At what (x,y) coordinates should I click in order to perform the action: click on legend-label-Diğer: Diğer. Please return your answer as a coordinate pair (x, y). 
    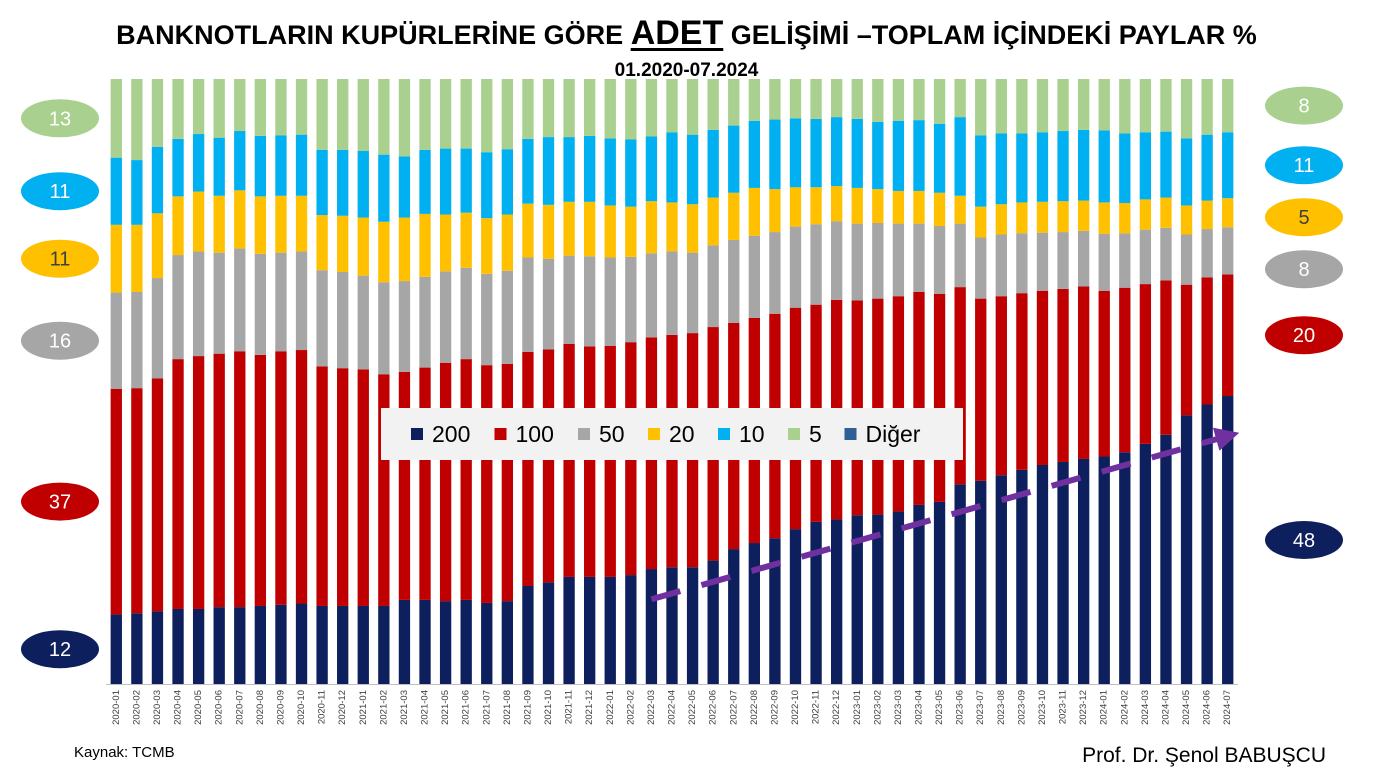
    Looking at the image, I should click on (893, 434).